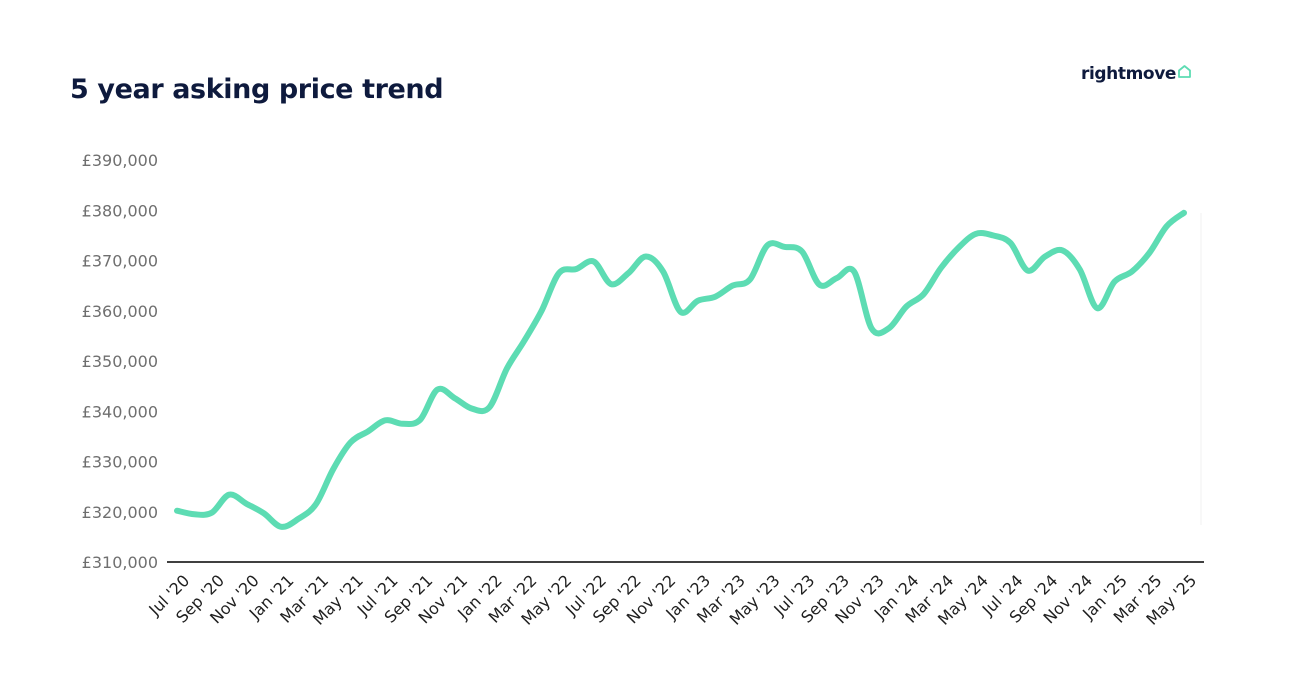 The image size is (1300, 688). I want to click on y-tick-label: £320,000, so click(120, 512).